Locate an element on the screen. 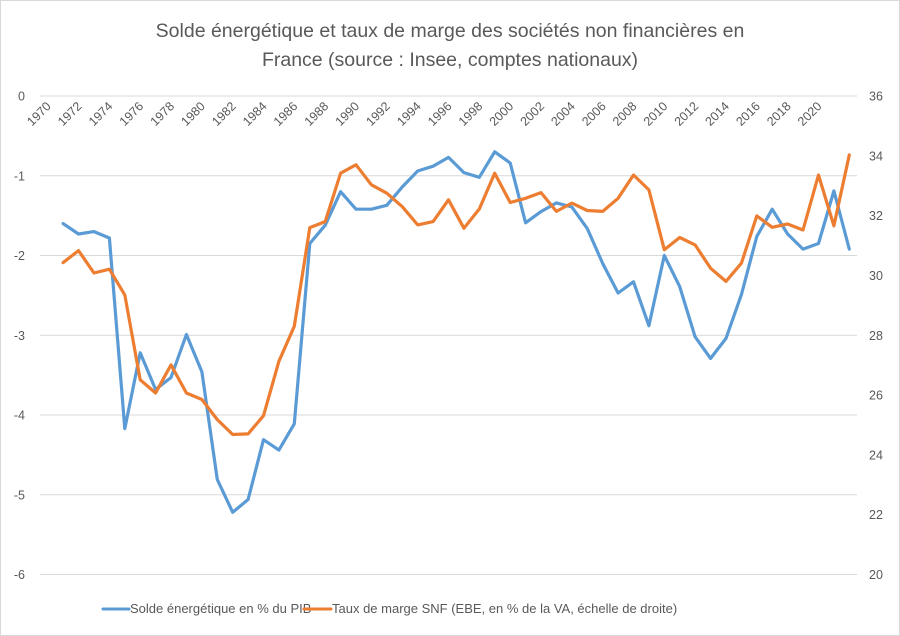 Image resolution: width=900 pixels, height=636 pixels. x-axis-tick-label: 2006 is located at coordinates (594, 114).